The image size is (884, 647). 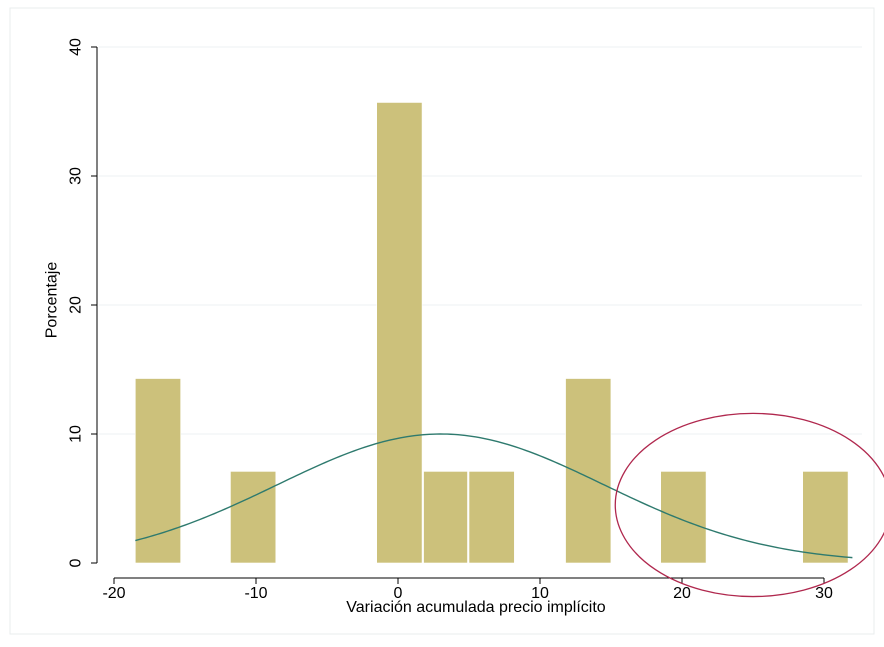 What do you see at coordinates (749, 505) in the screenshot?
I see `highlight-ellipse` at bounding box center [749, 505].